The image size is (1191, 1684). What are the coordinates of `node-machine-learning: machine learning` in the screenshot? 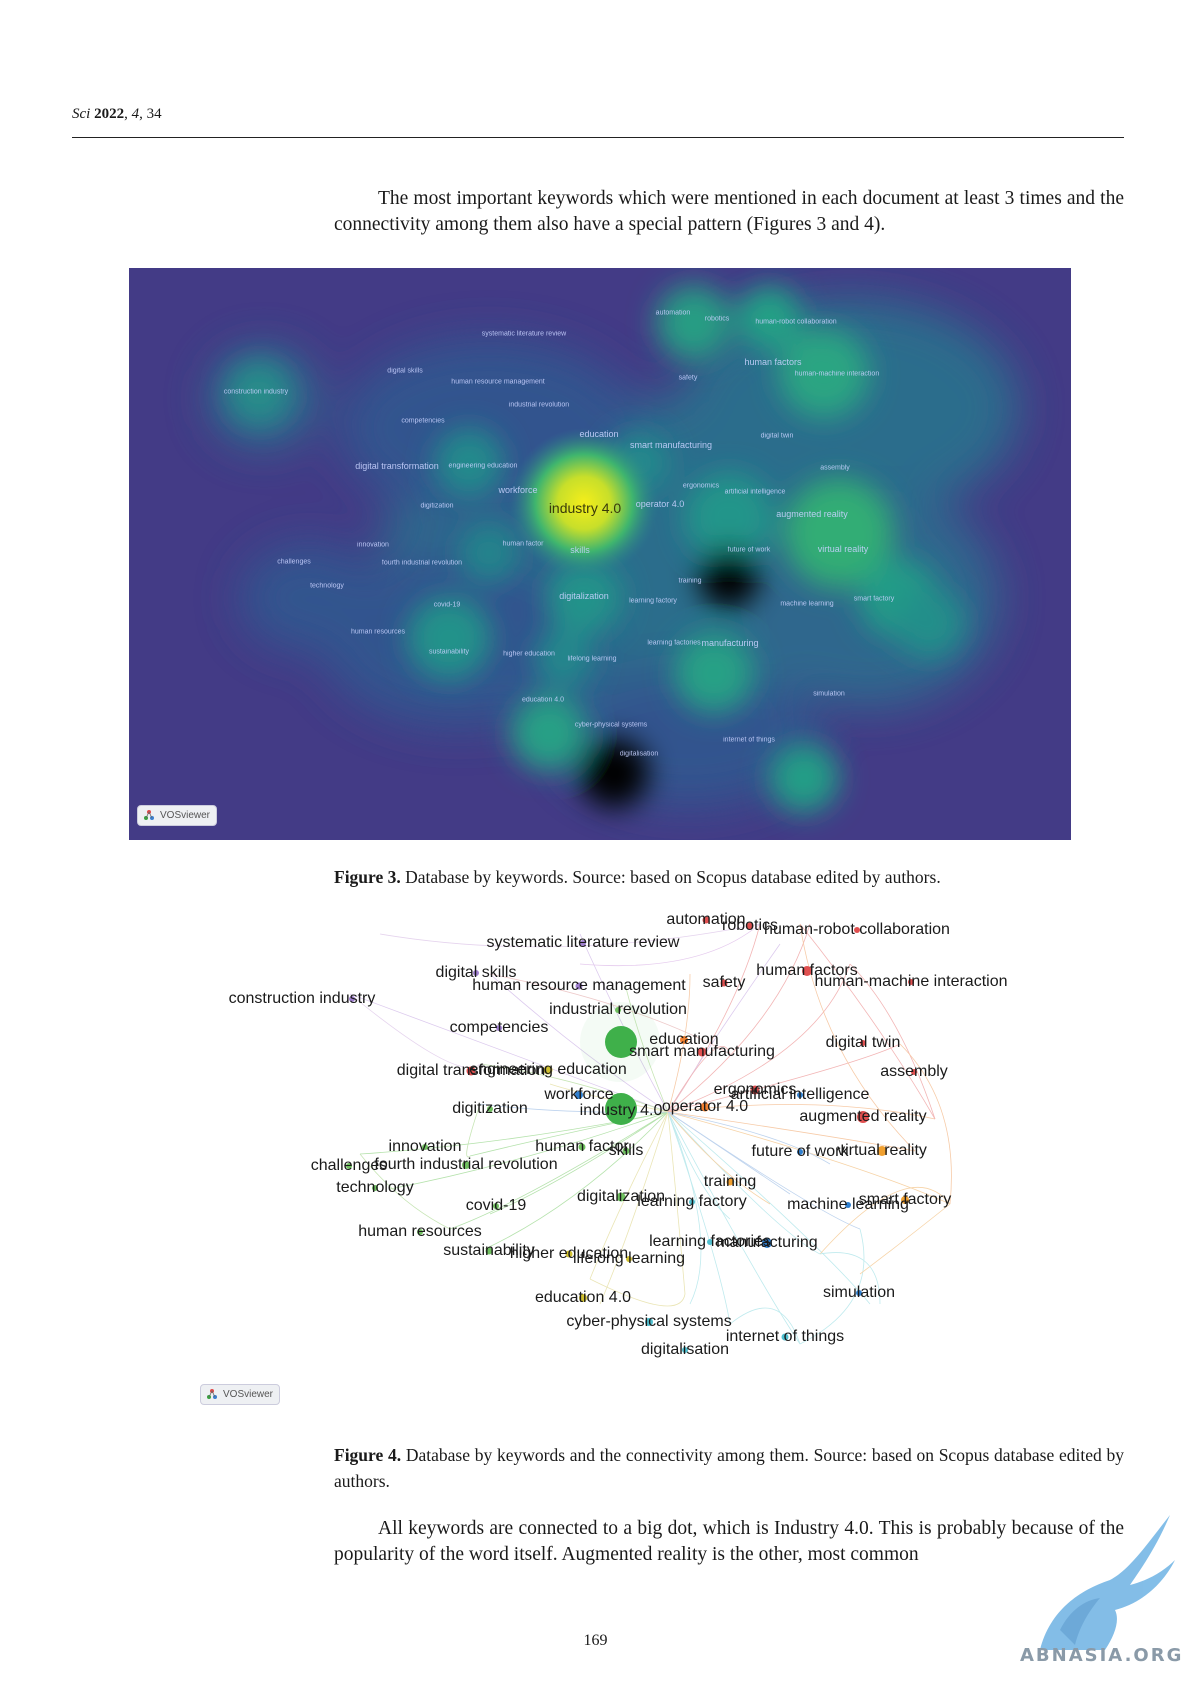 It's located at (848, 1204).